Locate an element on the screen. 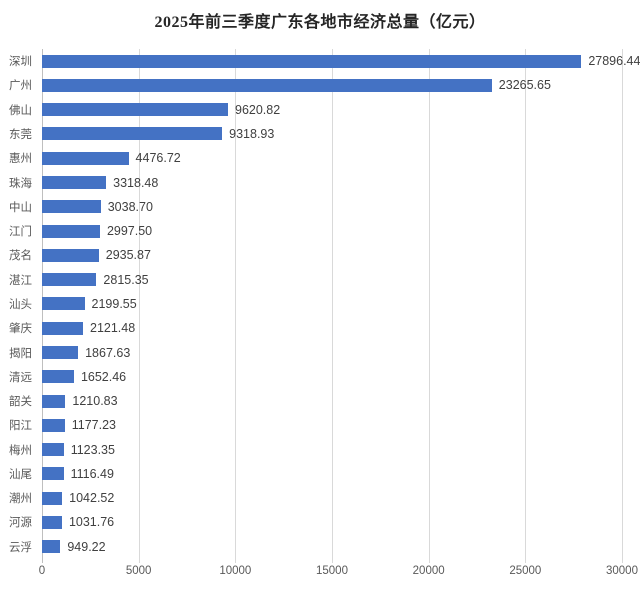 The width and height of the screenshot is (640, 594). bar-row: 3318.48 is located at coordinates (341, 182).